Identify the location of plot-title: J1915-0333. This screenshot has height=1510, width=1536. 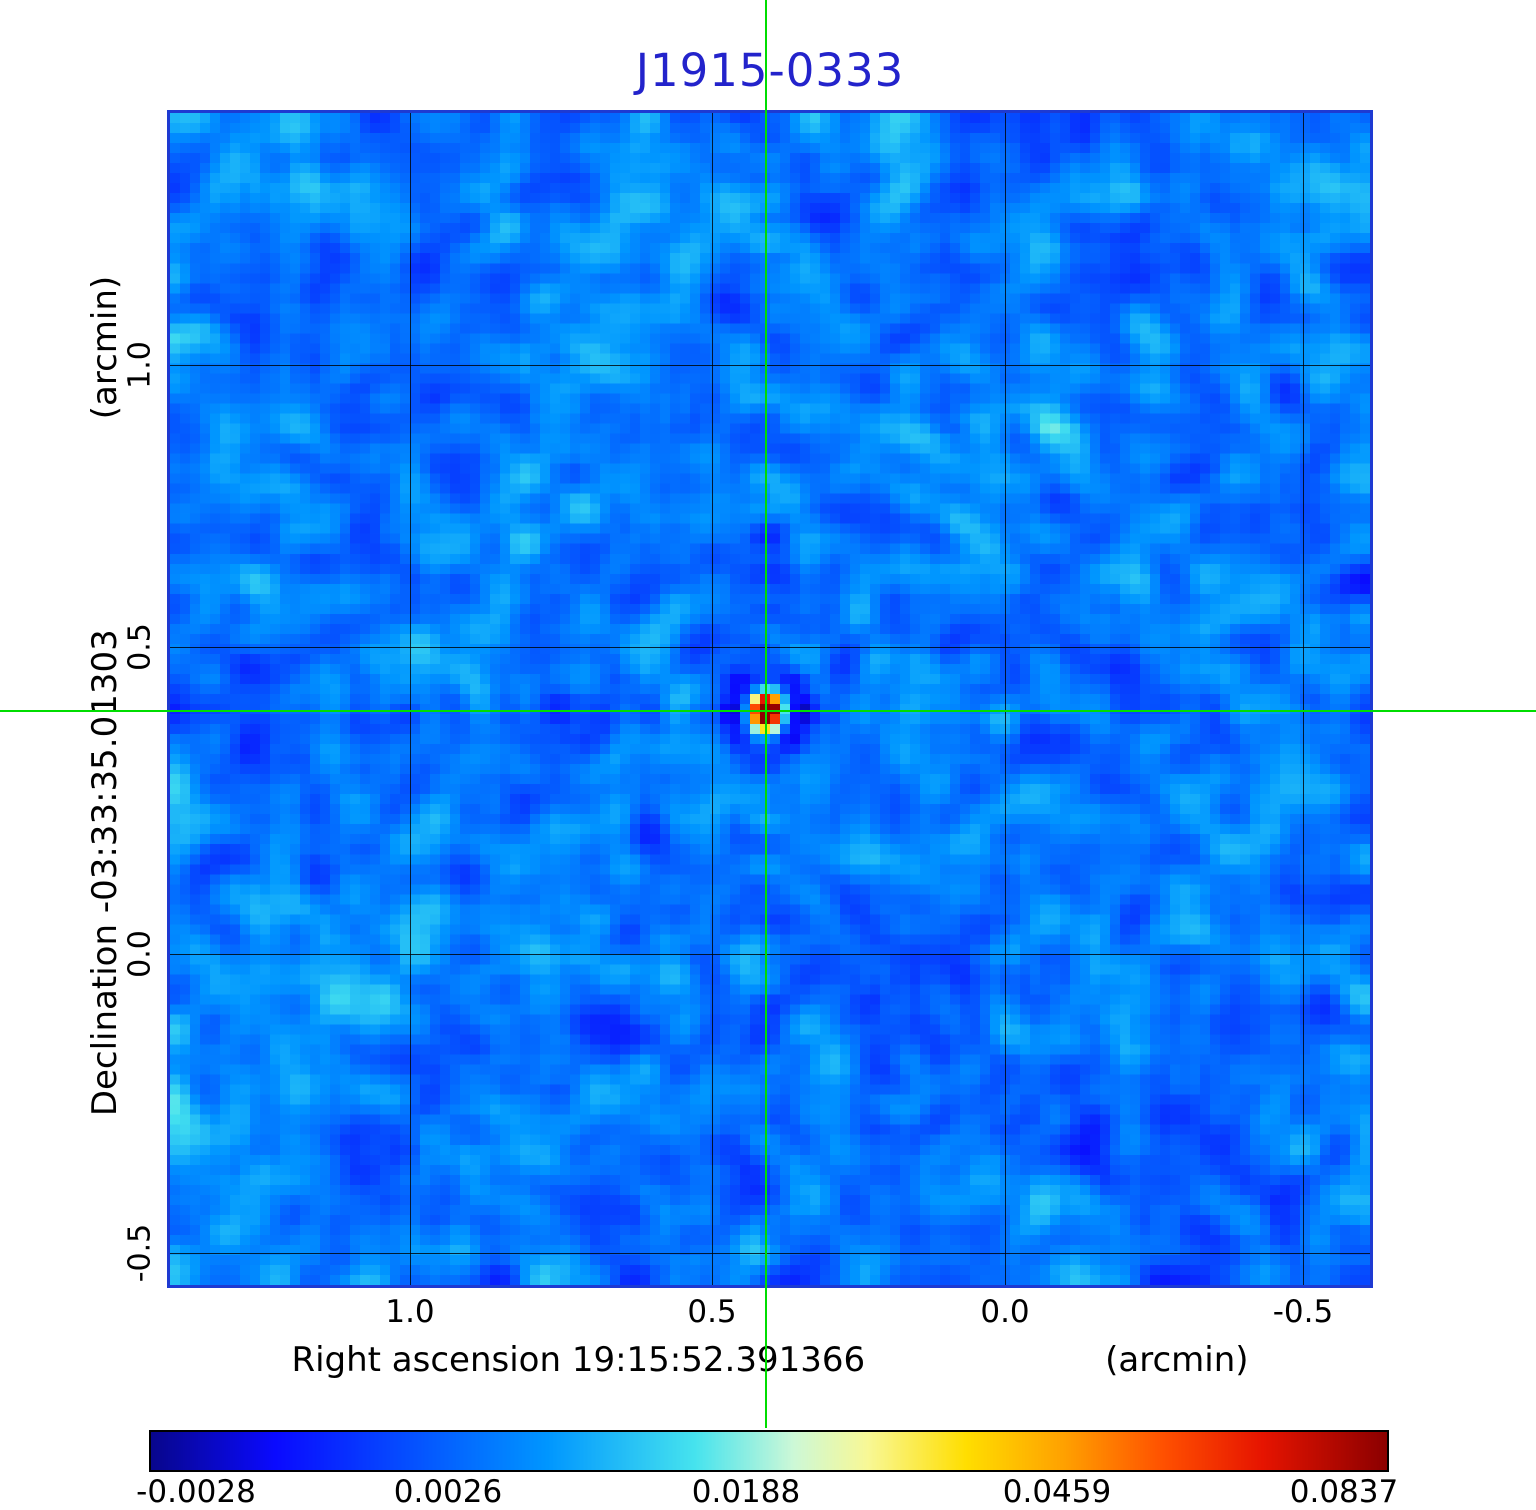
(770, 70).